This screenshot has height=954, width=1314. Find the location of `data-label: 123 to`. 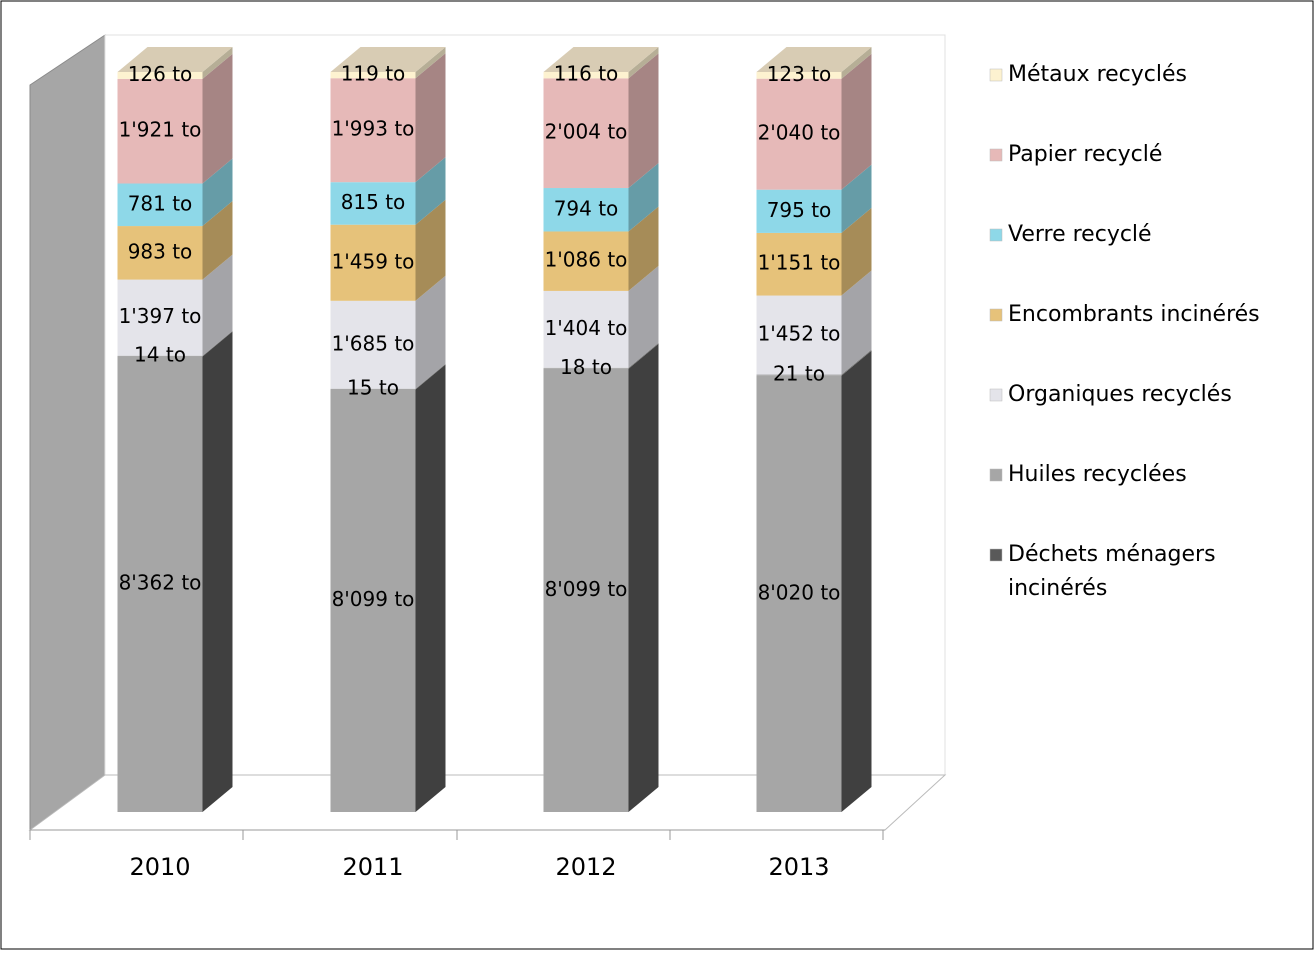

data-label: 123 to is located at coordinates (799, 74).